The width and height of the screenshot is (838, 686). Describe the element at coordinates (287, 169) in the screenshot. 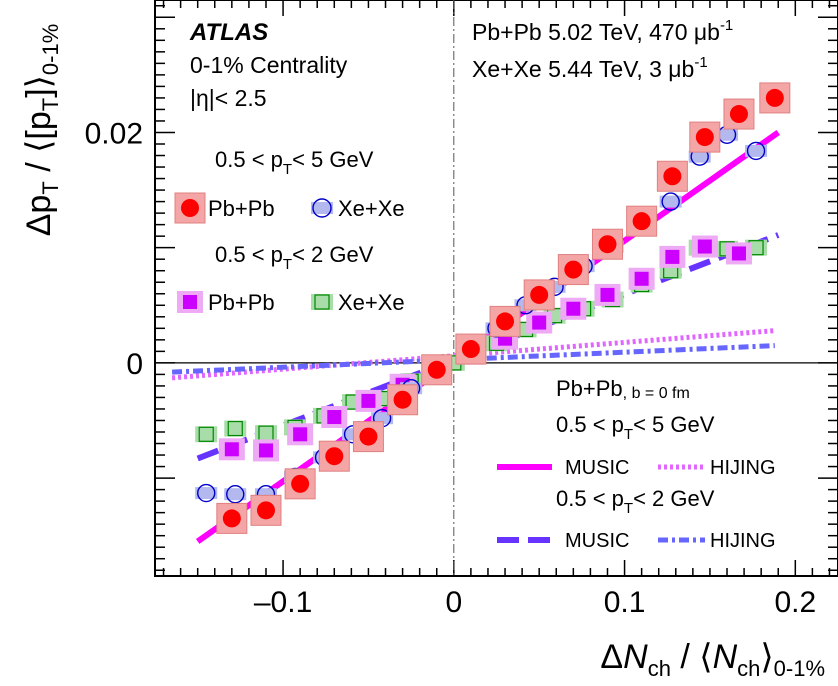

I see `legend-group-5gev-sub: T` at that location.